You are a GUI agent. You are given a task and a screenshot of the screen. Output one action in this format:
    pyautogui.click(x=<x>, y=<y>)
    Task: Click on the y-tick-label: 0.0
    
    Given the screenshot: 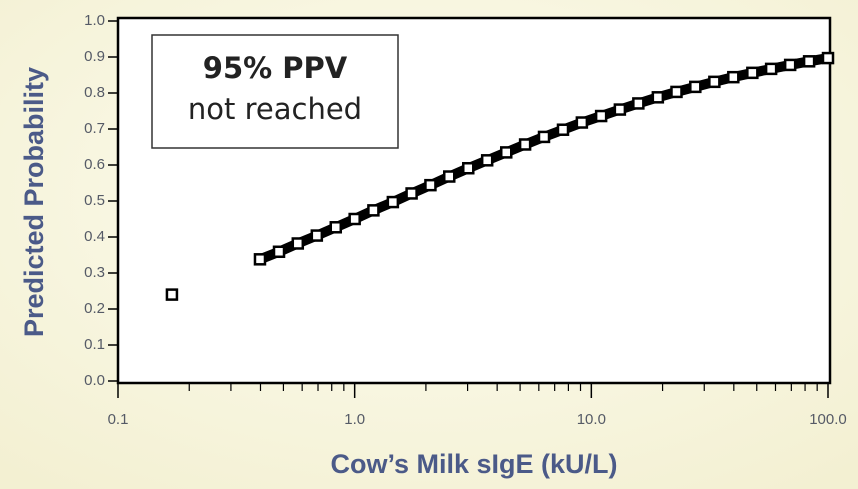 What is the action you would take?
    pyautogui.click(x=94, y=380)
    